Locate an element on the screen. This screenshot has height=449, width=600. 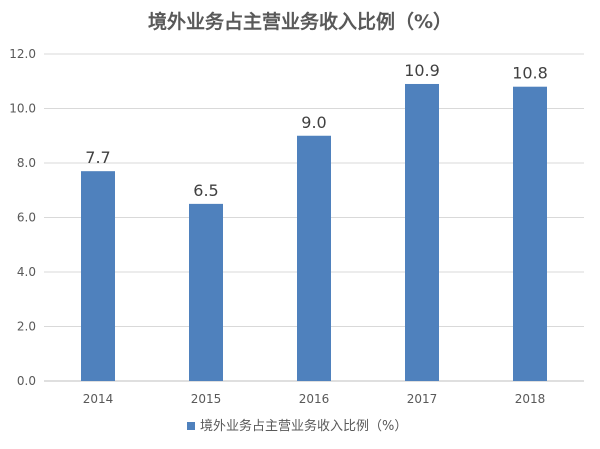
legend: 境外业务占主营业务收入比例（%） is located at coordinates (297, 426).